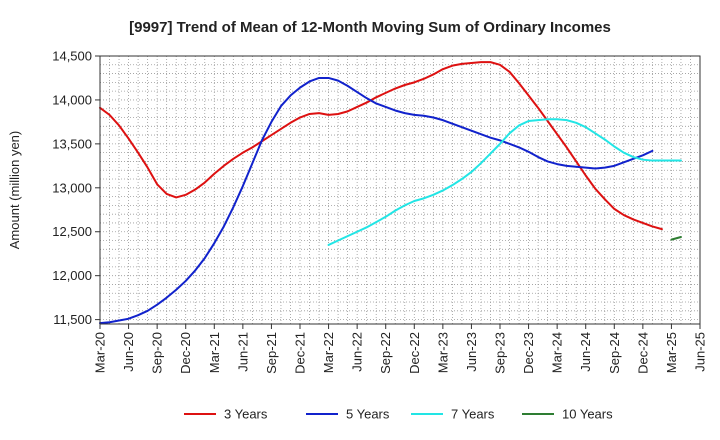 The height and width of the screenshot is (440, 720). Describe the element at coordinates (642, 353) in the screenshot. I see `x-tick-label: Dec-24` at that location.